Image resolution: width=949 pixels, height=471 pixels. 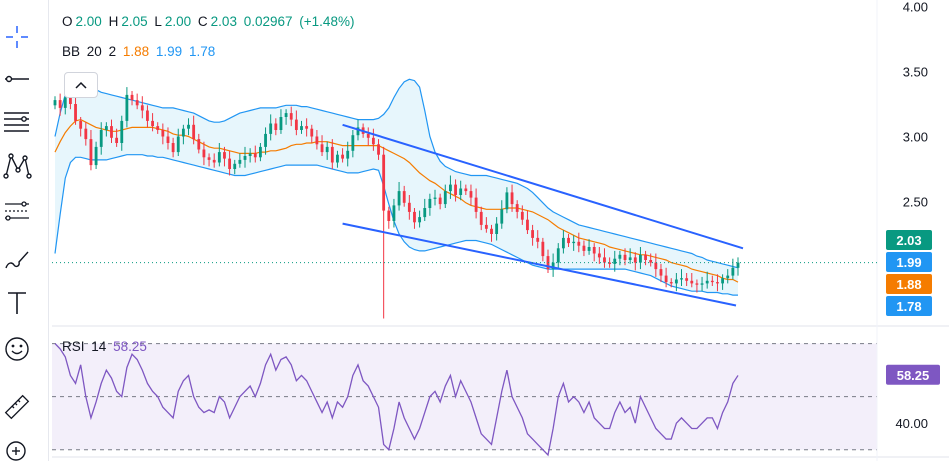 What do you see at coordinates (17, 211) in the screenshot?
I see `projection-icon` at bounding box center [17, 211].